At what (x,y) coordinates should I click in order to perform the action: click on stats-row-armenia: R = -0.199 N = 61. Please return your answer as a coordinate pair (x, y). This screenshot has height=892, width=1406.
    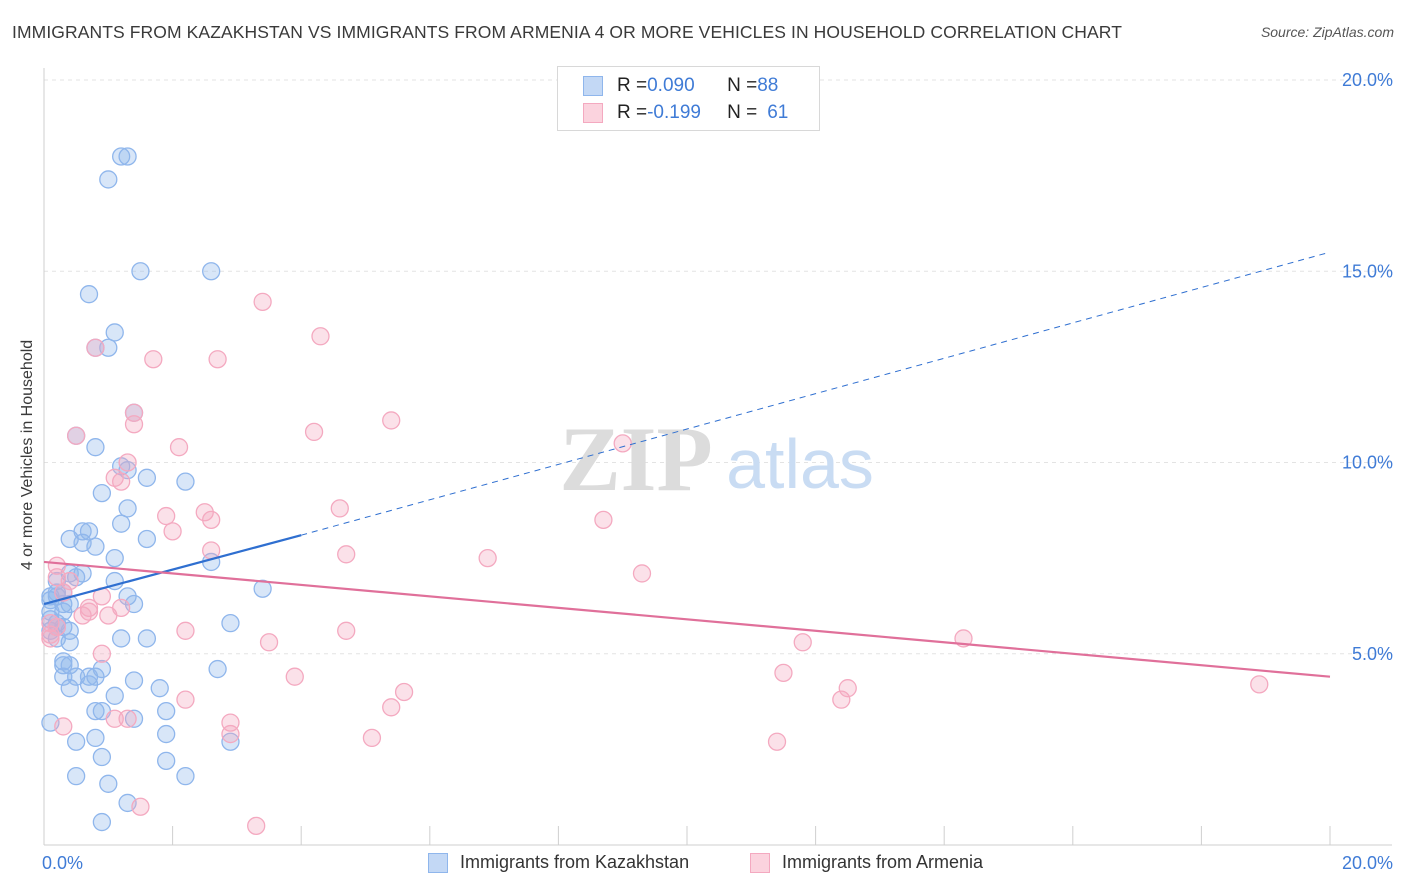
    Looking at the image, I should click on (685, 113).